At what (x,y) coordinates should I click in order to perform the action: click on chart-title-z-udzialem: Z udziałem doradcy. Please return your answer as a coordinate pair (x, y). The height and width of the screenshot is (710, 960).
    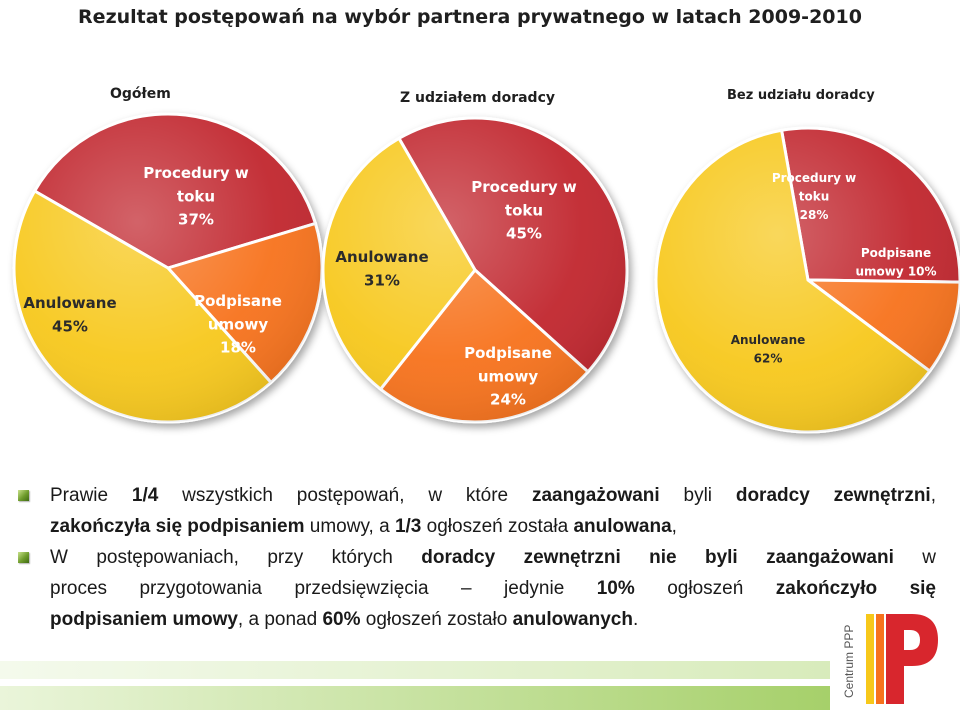
    Looking at the image, I should click on (477, 98).